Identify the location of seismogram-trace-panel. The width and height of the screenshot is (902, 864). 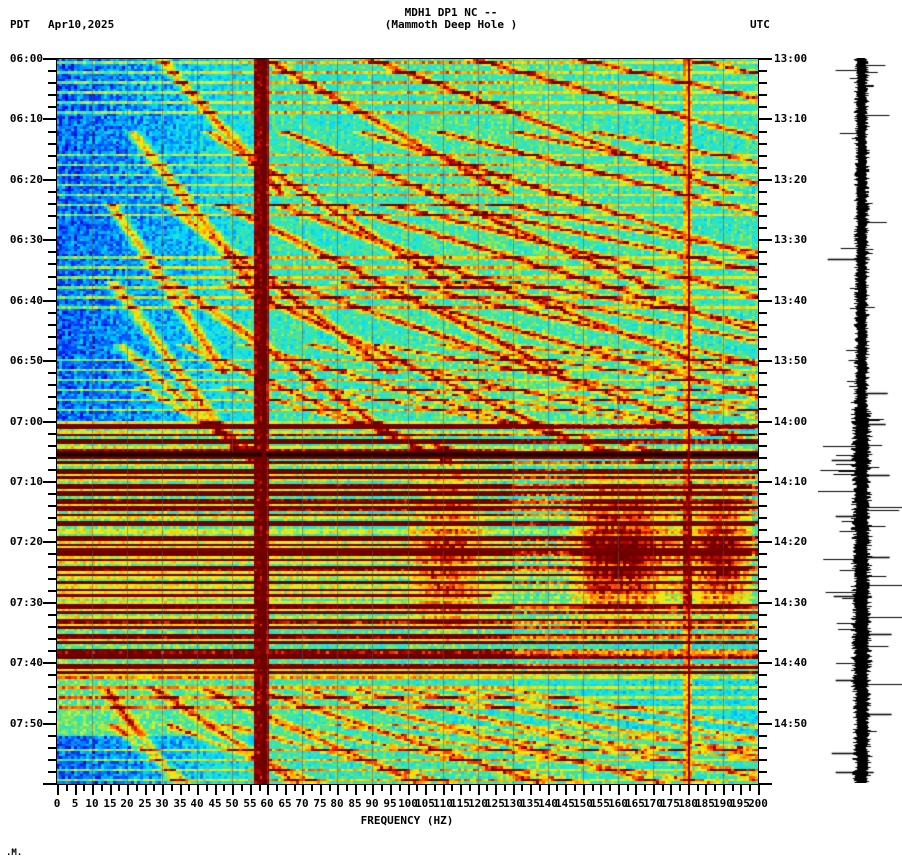
(860, 420).